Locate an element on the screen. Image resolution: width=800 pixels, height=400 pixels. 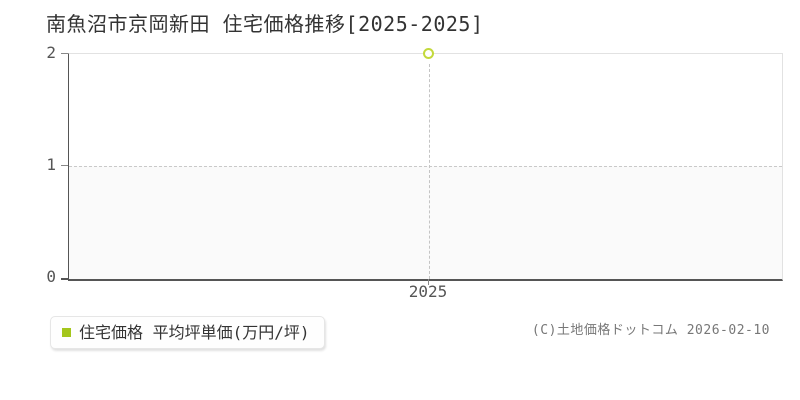
copyright-text: (C)土地価格ドットコム 2026-02-10 is located at coordinates (650, 330).